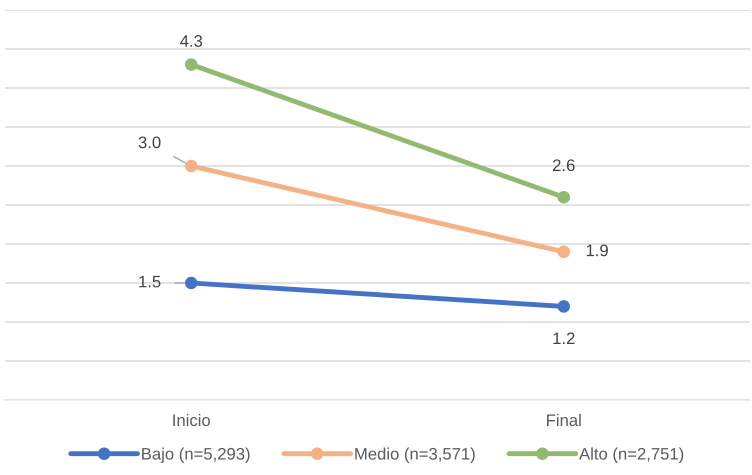  What do you see at coordinates (631, 455) in the screenshot?
I see `legend-label: Alto (n=2,751)` at bounding box center [631, 455].